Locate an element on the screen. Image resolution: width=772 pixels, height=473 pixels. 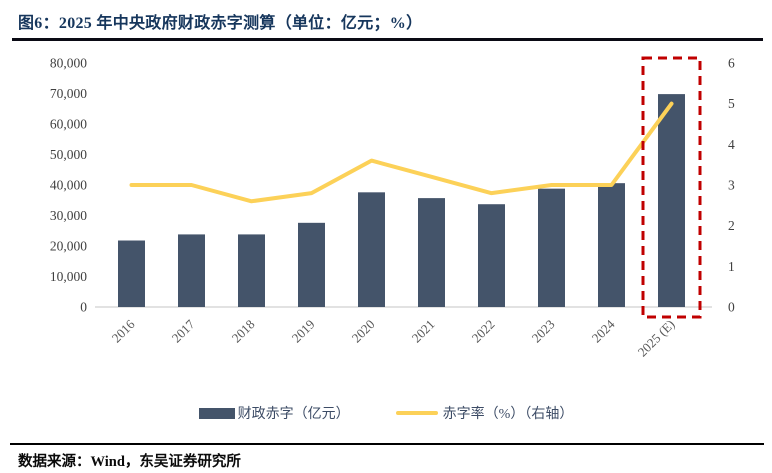
y-axis-right-tick: 5 is located at coordinates (731, 103).